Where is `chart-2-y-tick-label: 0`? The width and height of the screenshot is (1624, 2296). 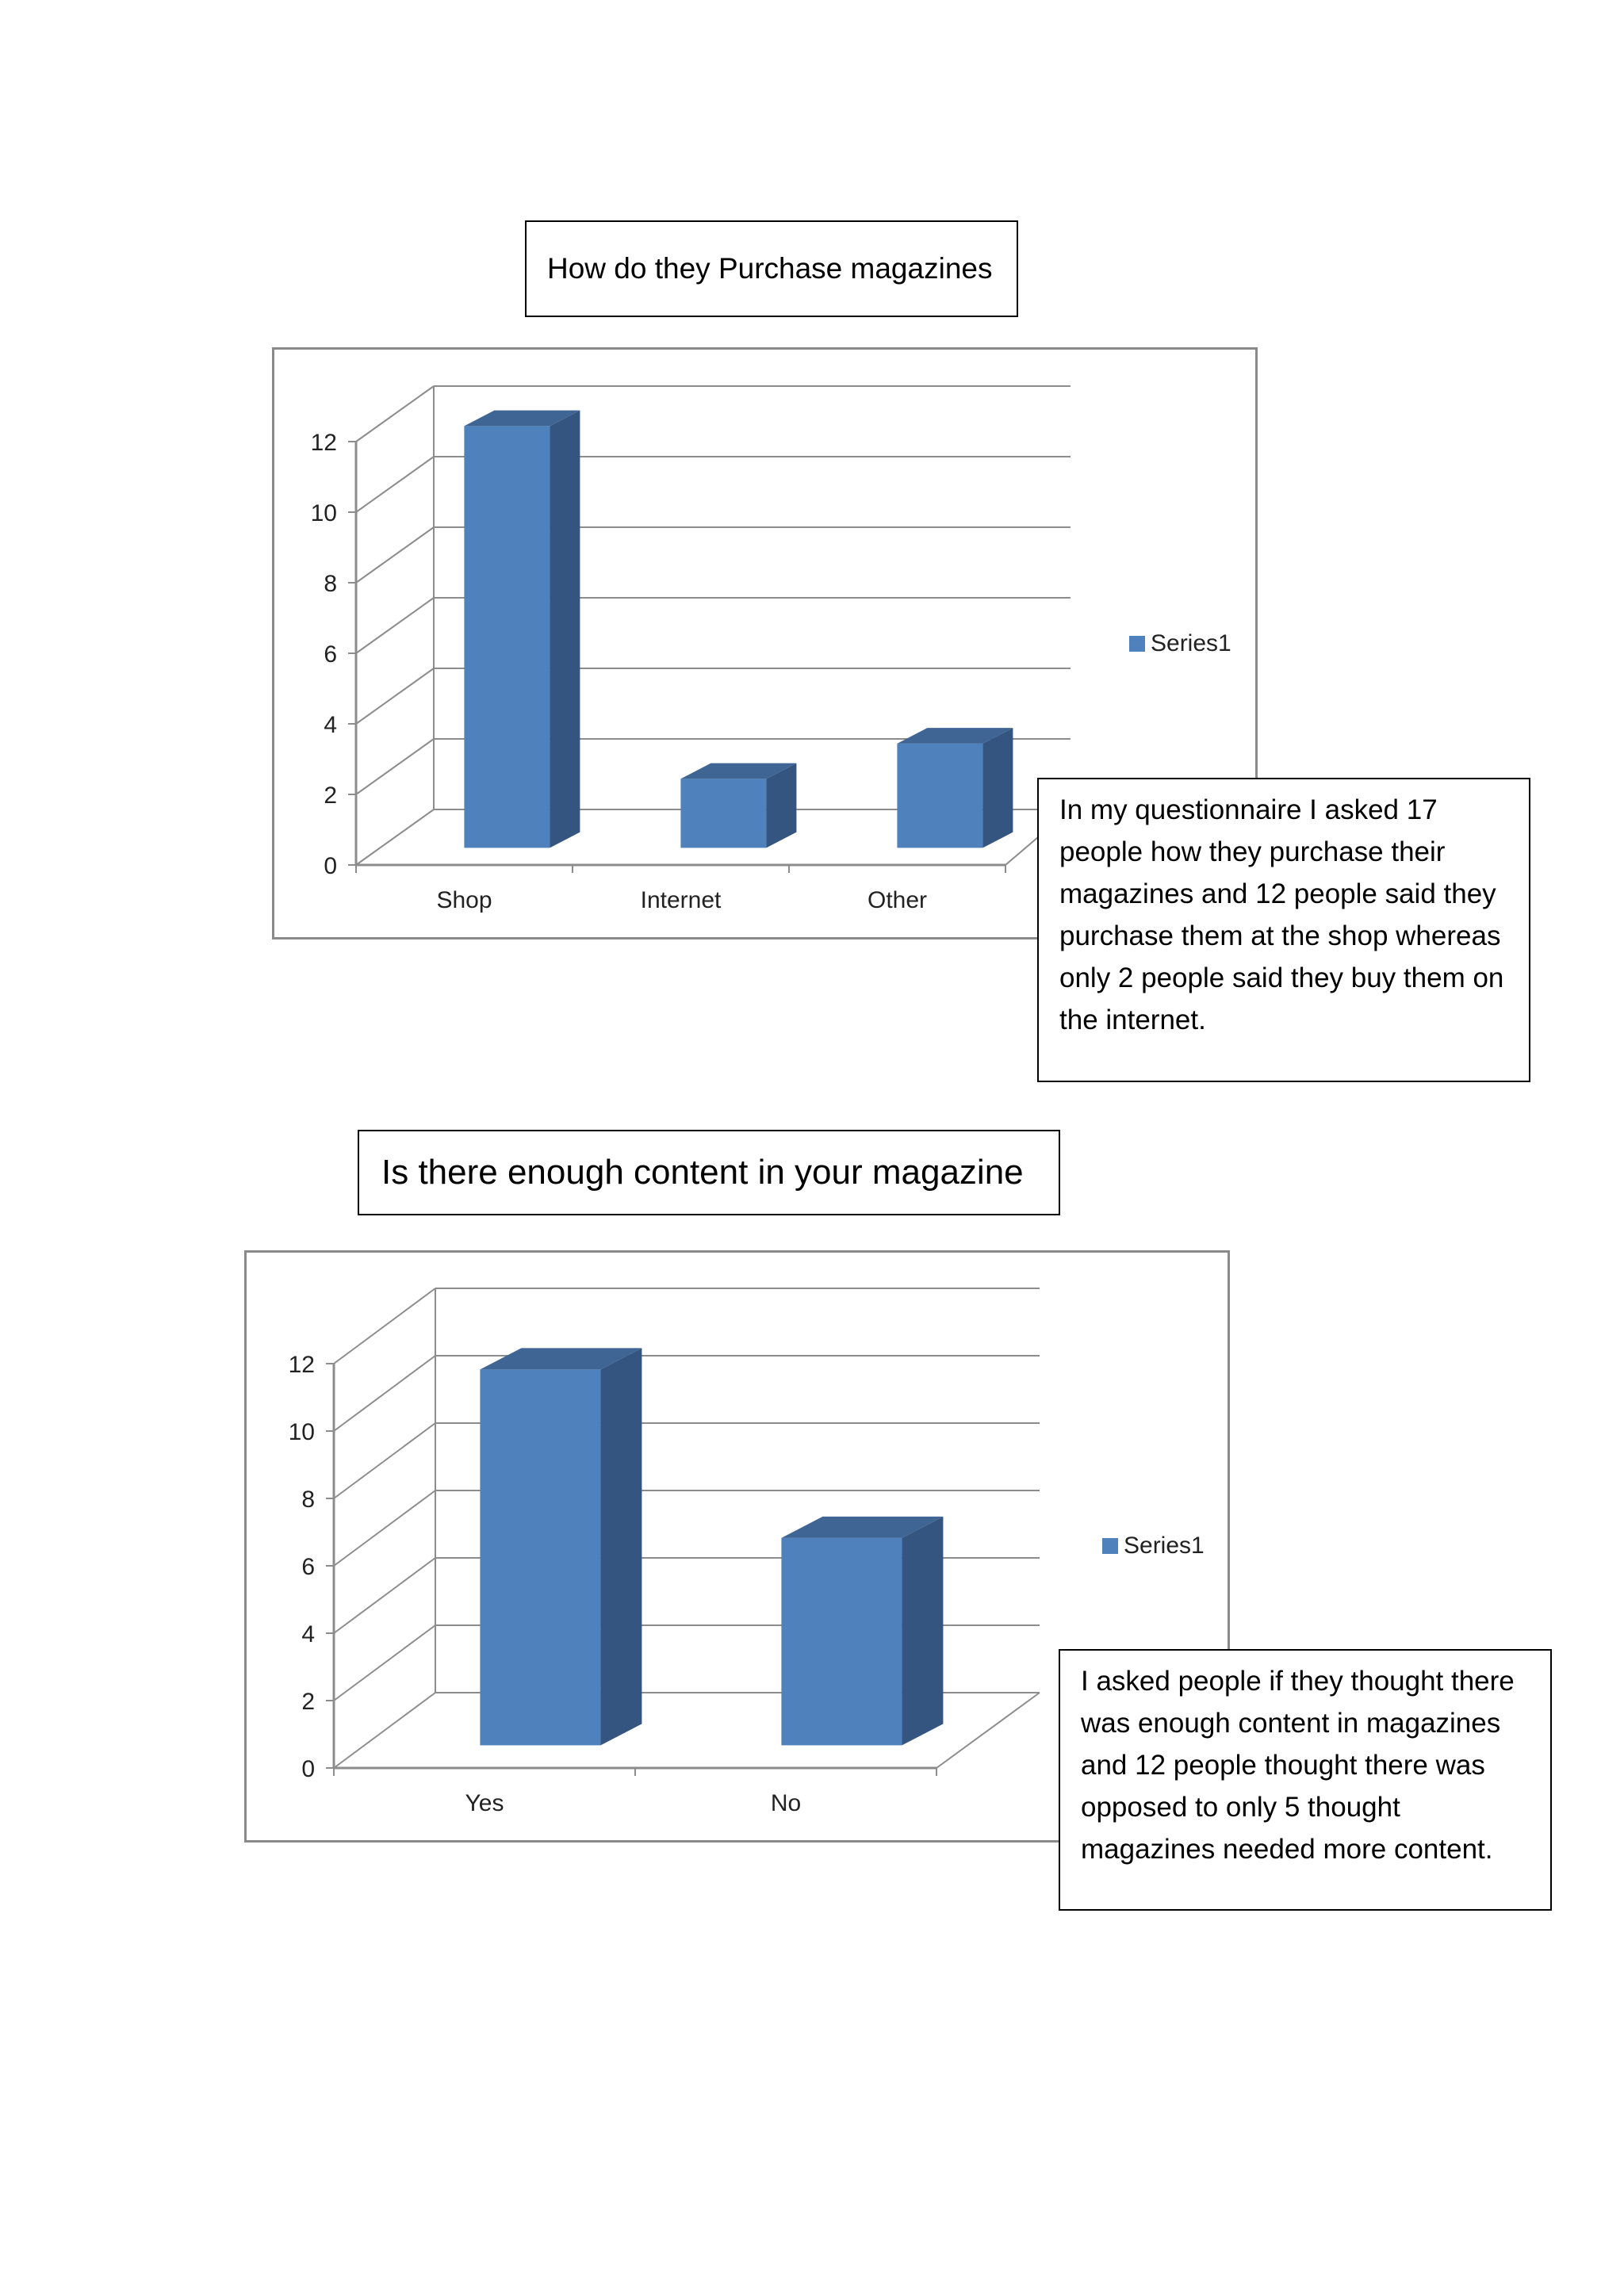 chart-2-y-tick-label: 0 is located at coordinates (308, 1769).